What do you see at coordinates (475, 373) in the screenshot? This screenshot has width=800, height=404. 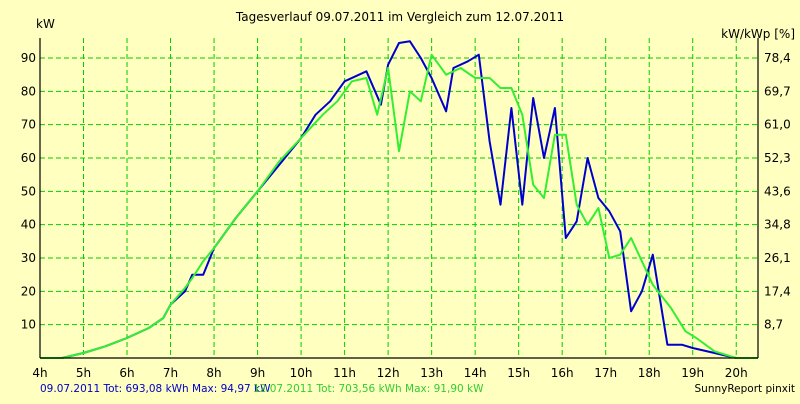 I see `x-tick-label: 14h` at bounding box center [475, 373].